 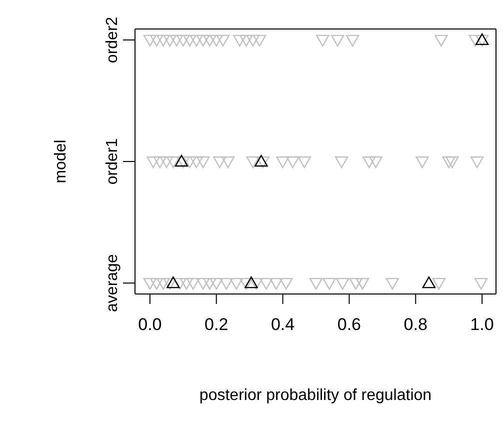 What do you see at coordinates (112, 161) in the screenshot?
I see `y-tick-label: order1` at bounding box center [112, 161].